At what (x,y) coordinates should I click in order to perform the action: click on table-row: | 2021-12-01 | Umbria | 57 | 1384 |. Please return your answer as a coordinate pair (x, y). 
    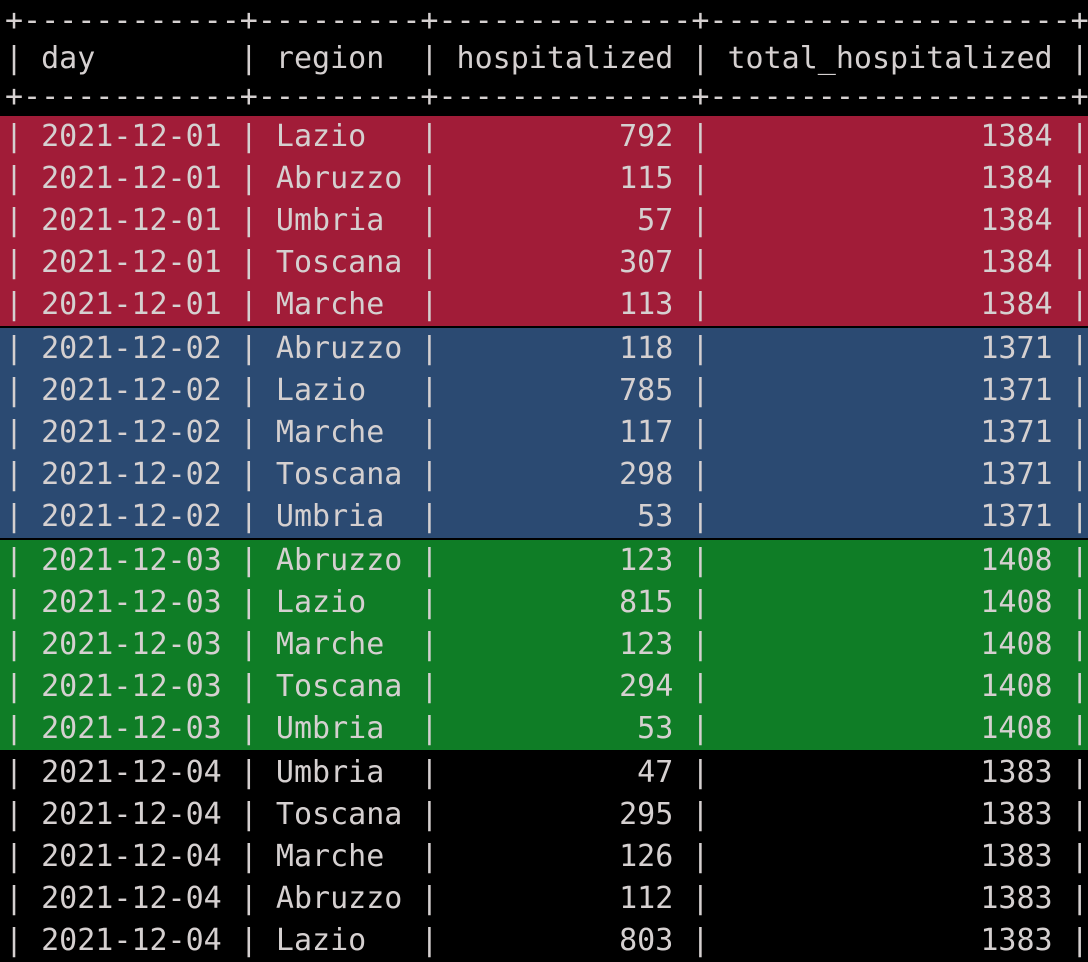
    Looking at the image, I should click on (546, 220).